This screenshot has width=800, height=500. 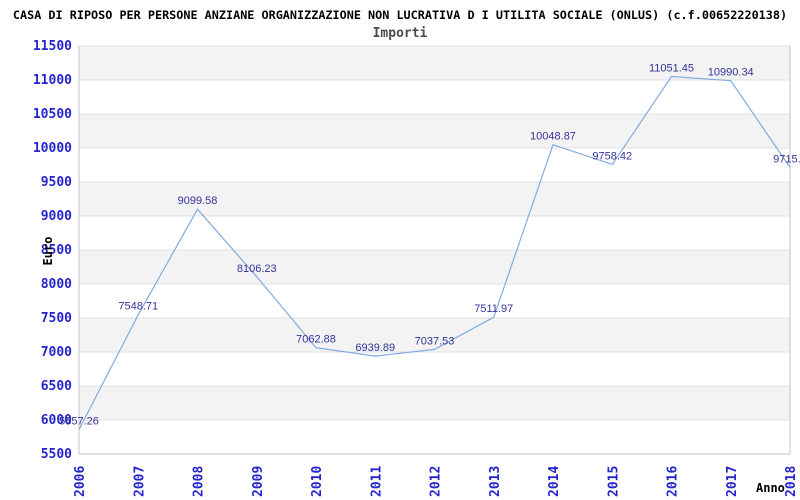 What do you see at coordinates (375, 348) in the screenshot?
I see `data-point-label: 6939.89` at bounding box center [375, 348].